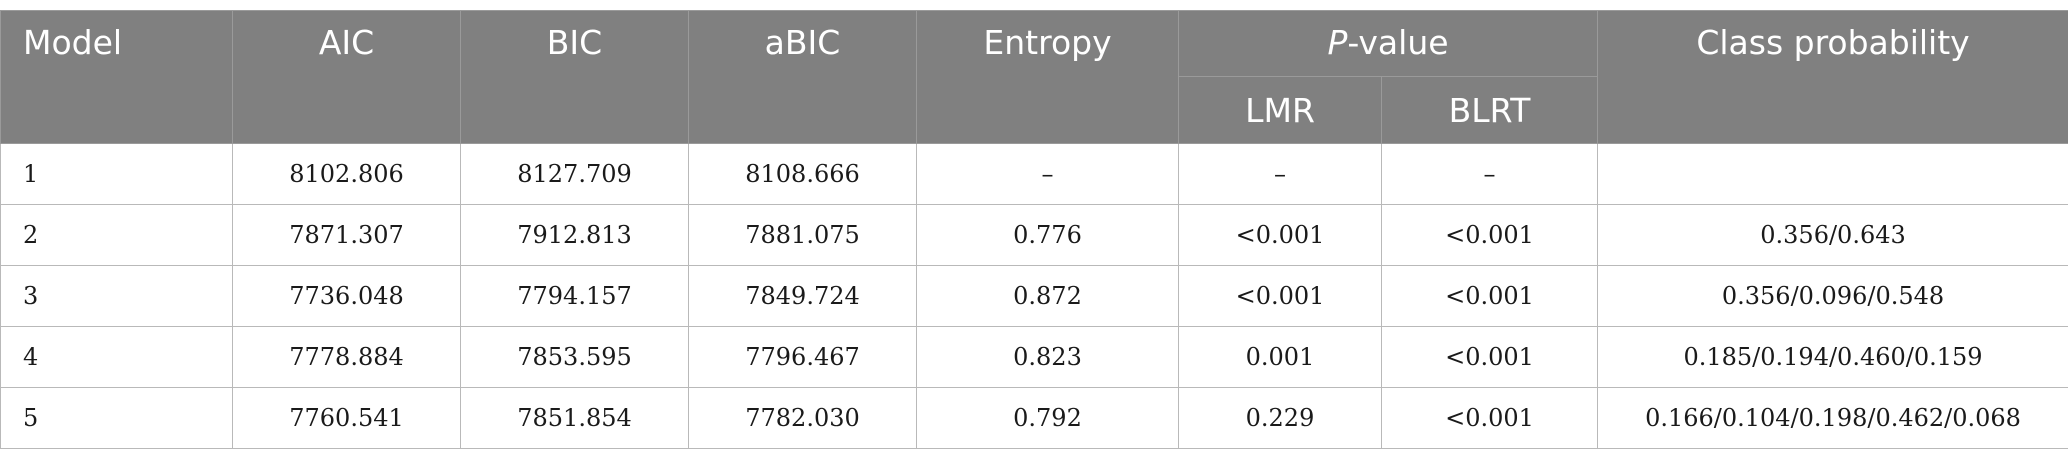 The width and height of the screenshot is (2068, 471). I want to click on cell-entropy: 0.823, so click(1047, 357).